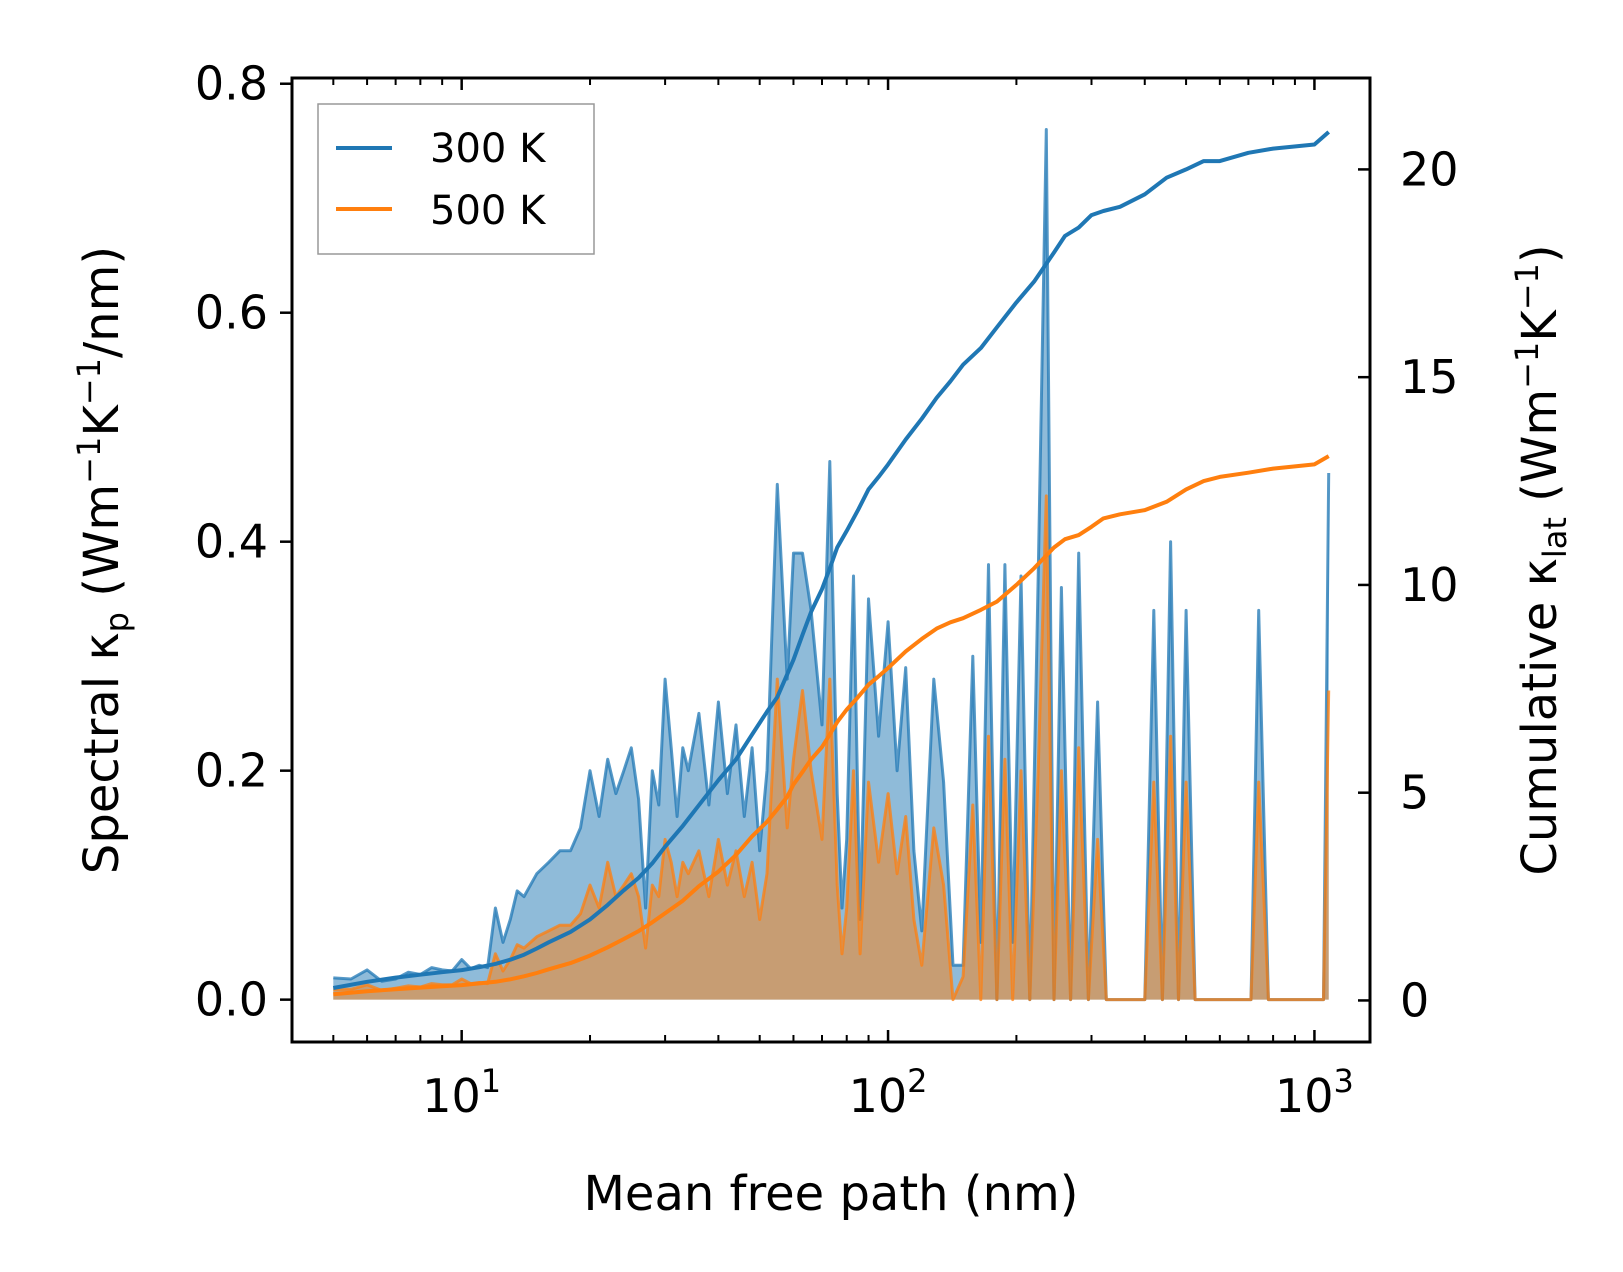  I want to click on y-left-tick-label: 0.8, so click(231, 84).